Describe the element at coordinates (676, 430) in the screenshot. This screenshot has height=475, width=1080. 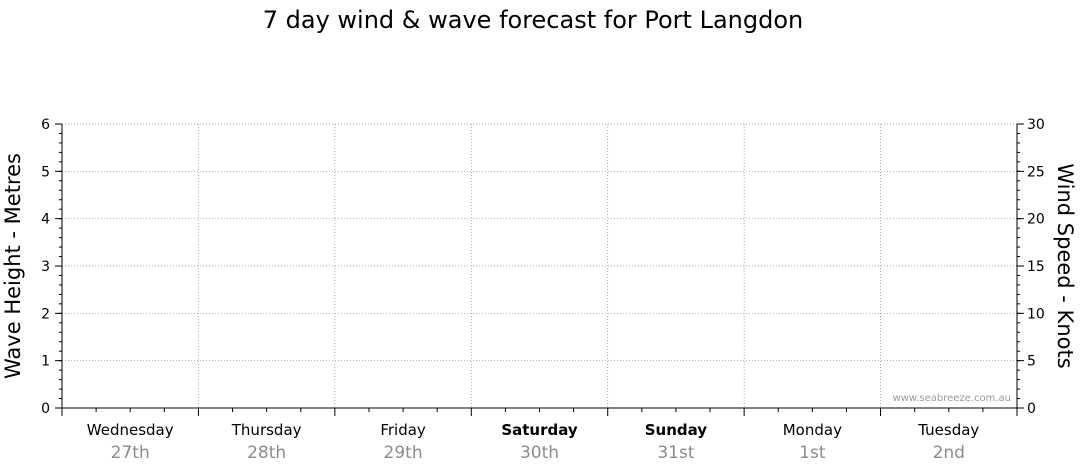
I see `day-name-label: Sunday` at that location.